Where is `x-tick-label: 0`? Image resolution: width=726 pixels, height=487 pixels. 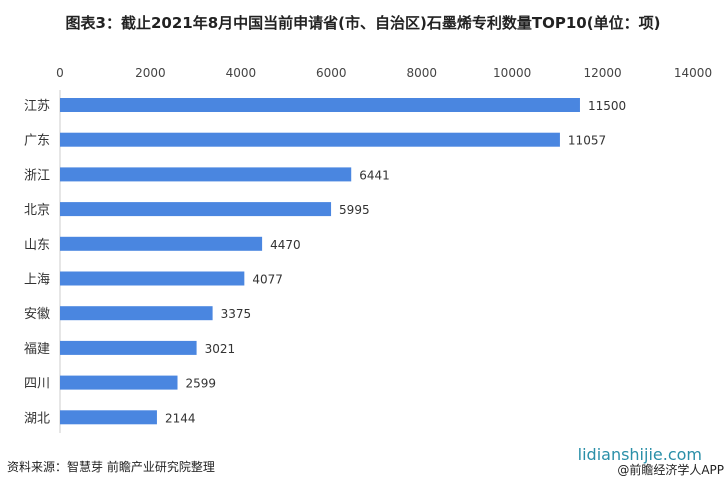
x-tick-label: 0 is located at coordinates (60, 73).